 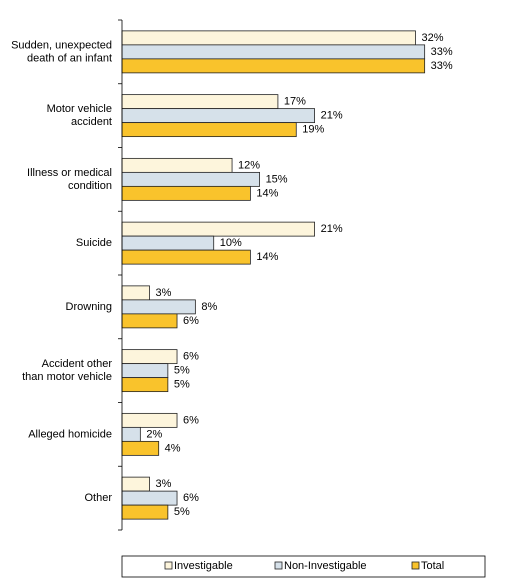 What do you see at coordinates (154, 434) in the screenshot?
I see `value-label: 2%` at bounding box center [154, 434].